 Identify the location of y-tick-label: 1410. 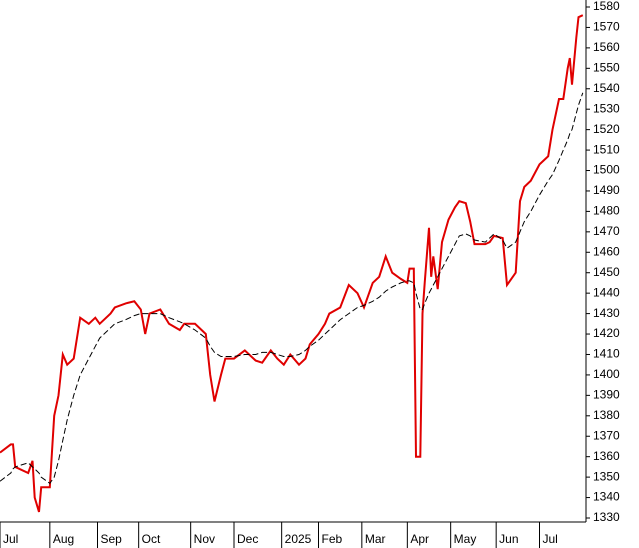
(606, 354).